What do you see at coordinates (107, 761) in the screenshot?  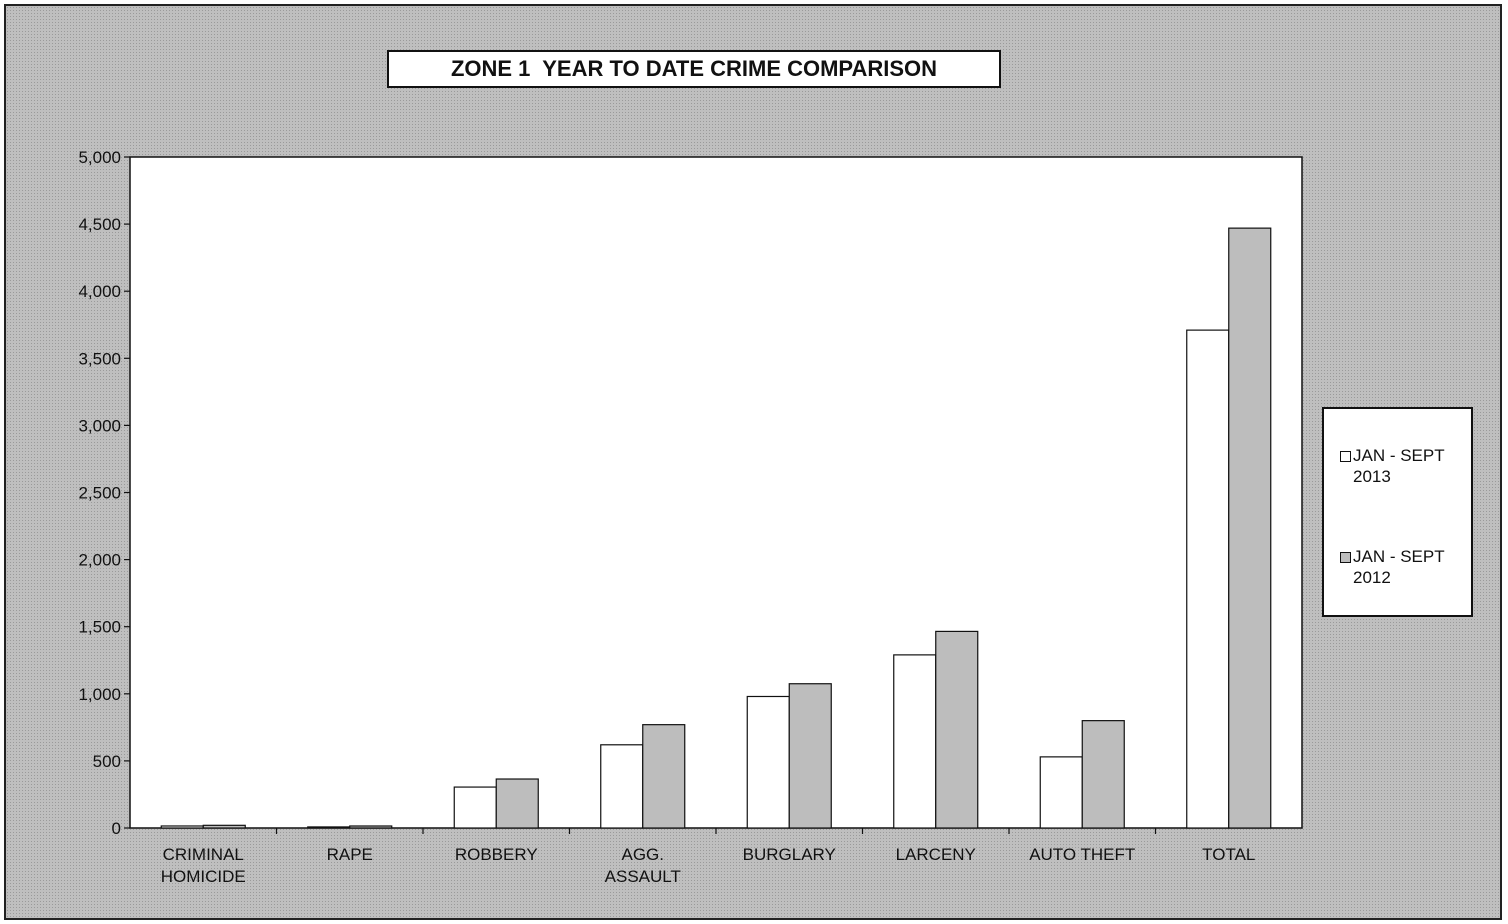 I see `y-tick-label: 500` at bounding box center [107, 761].